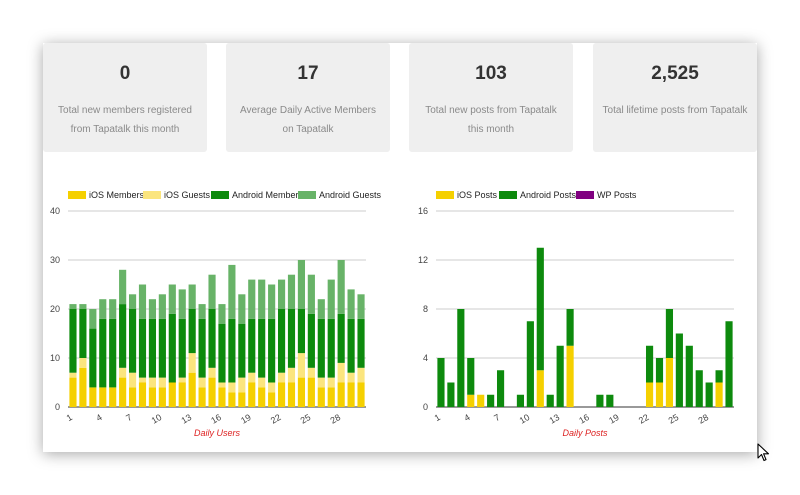 This screenshot has height=495, width=800. I want to click on legend-label: WP Posts, so click(617, 195).